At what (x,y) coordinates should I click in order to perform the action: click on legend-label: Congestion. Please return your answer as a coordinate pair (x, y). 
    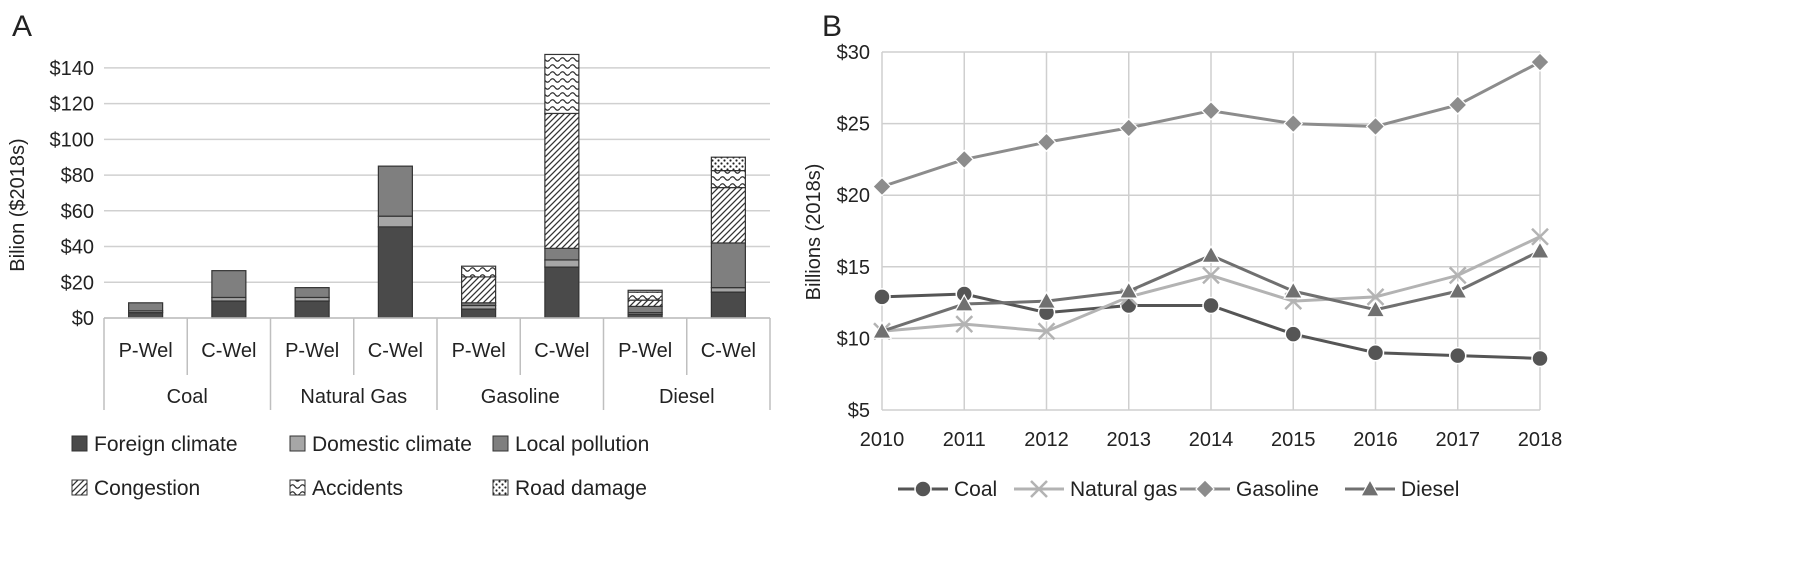
    Looking at the image, I should click on (147, 488).